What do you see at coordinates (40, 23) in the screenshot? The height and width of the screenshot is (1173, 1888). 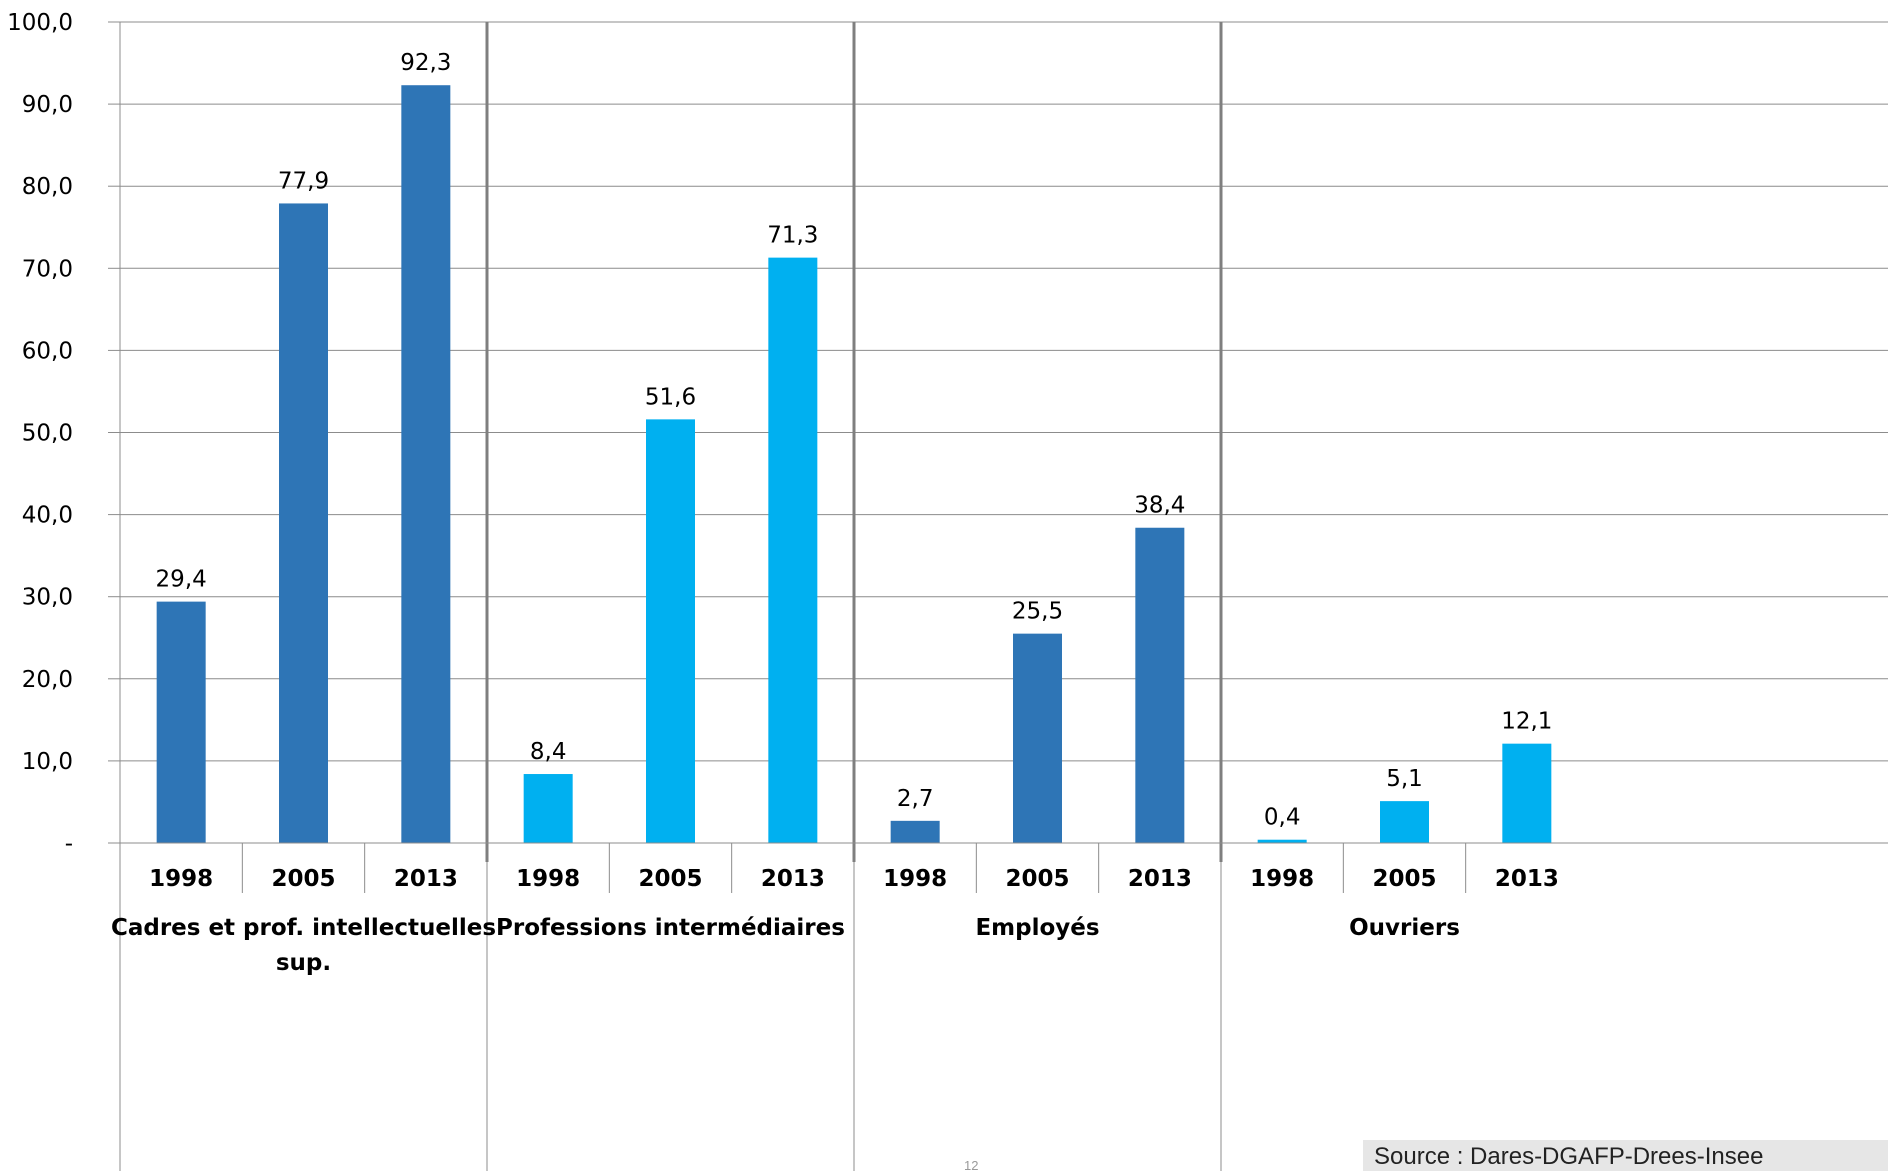 I see `y-tick-label: 100,0` at bounding box center [40, 23].